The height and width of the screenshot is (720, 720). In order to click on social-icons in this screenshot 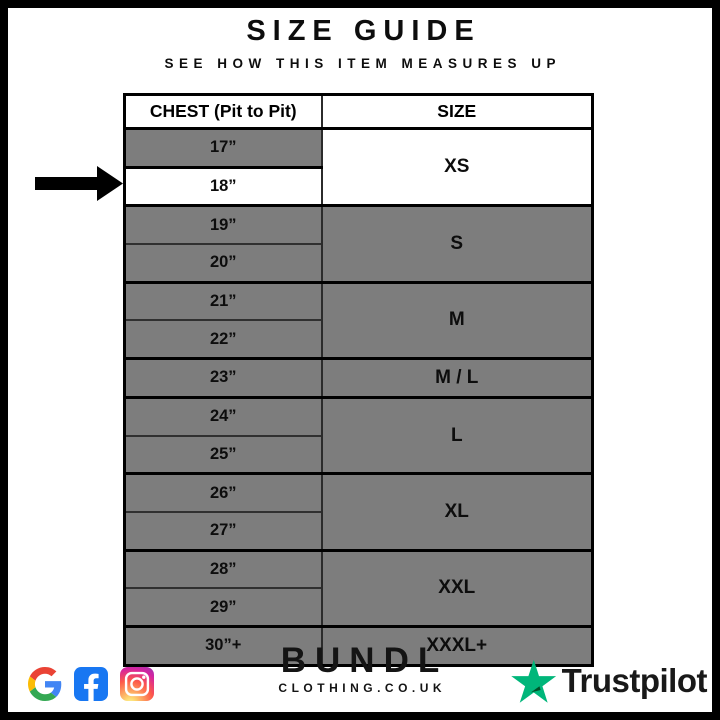, I will do `click(91, 684)`.